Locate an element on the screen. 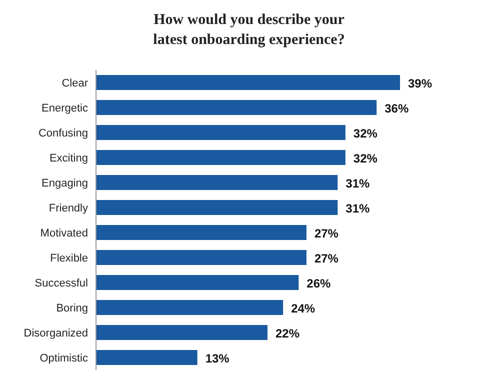  y-tick-label: Energetic is located at coordinates (65, 108).